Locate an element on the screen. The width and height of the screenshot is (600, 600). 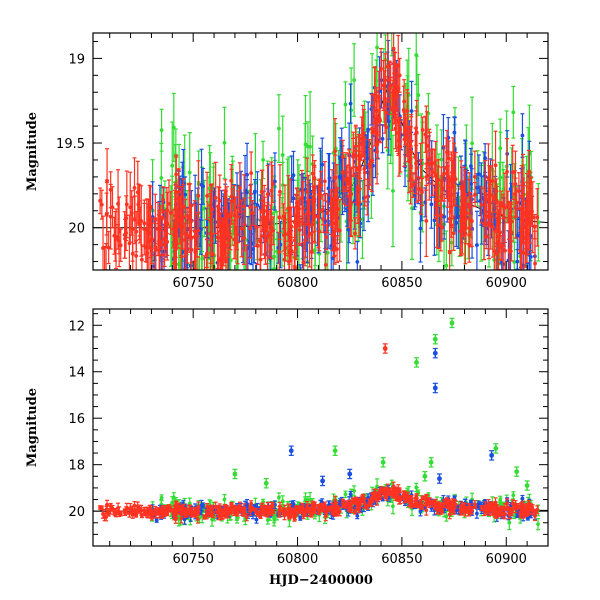
x-tick-label: 60800 is located at coordinates (297, 283).